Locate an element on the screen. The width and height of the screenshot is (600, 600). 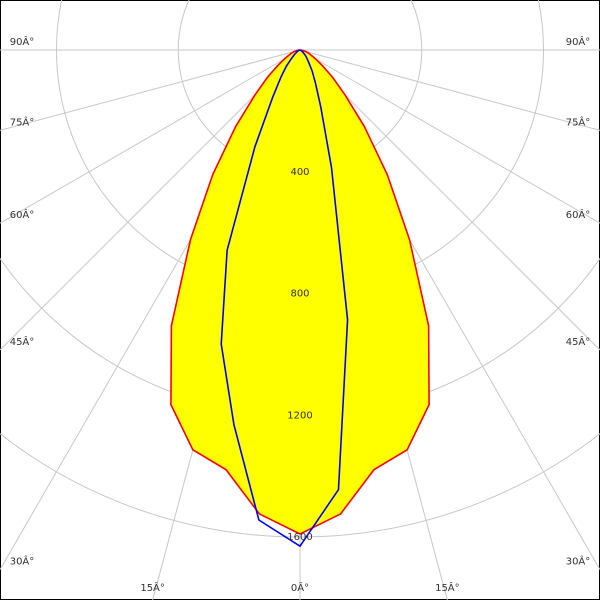
radial-label: 400 is located at coordinates (299, 172).